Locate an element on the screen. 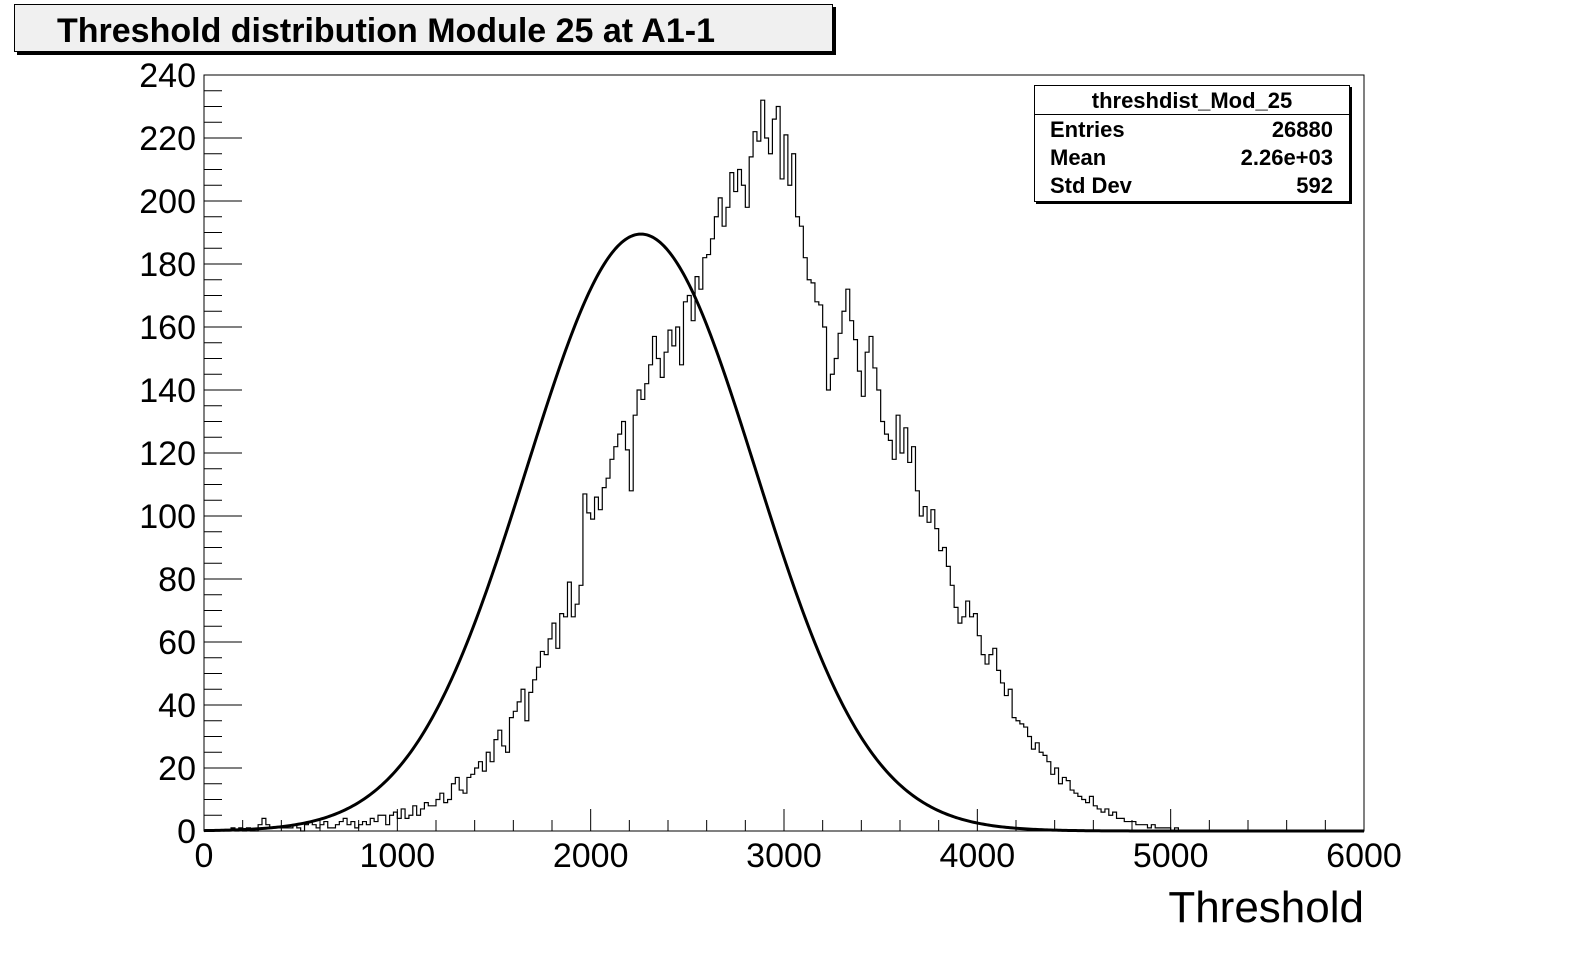 The image size is (1596, 972). stats-row-mean: Mean 2.26e+03 is located at coordinates (1191, 158).